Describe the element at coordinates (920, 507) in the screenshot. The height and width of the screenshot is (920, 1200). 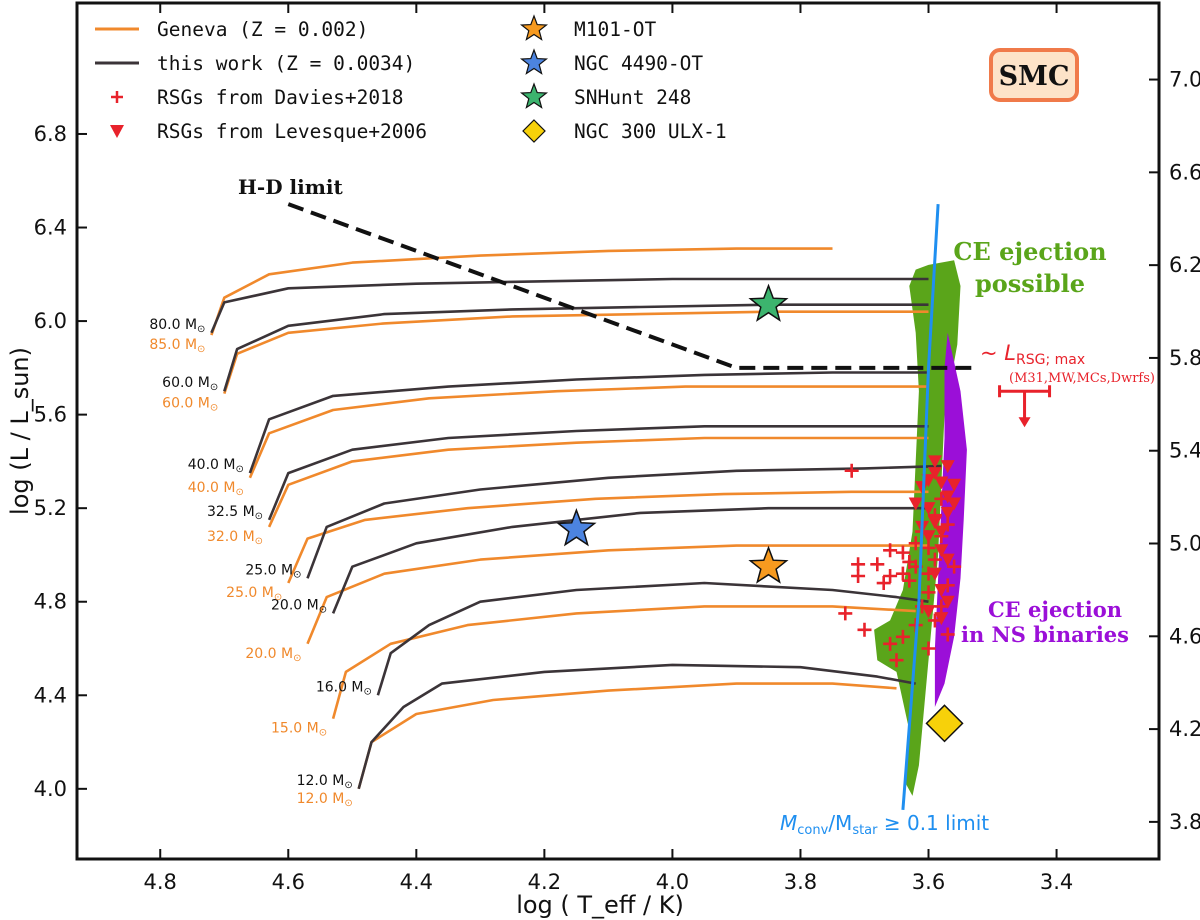
I see `conv-limit-line` at that location.